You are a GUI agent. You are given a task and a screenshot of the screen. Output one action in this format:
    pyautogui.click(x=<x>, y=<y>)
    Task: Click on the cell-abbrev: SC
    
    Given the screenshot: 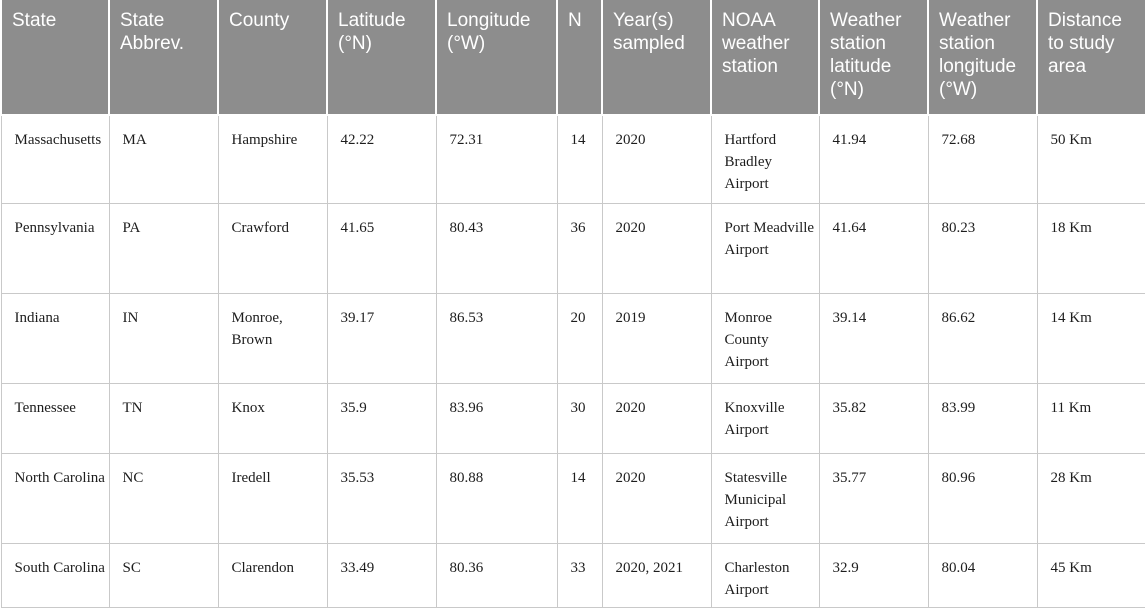 What is the action you would take?
    pyautogui.click(x=163, y=575)
    